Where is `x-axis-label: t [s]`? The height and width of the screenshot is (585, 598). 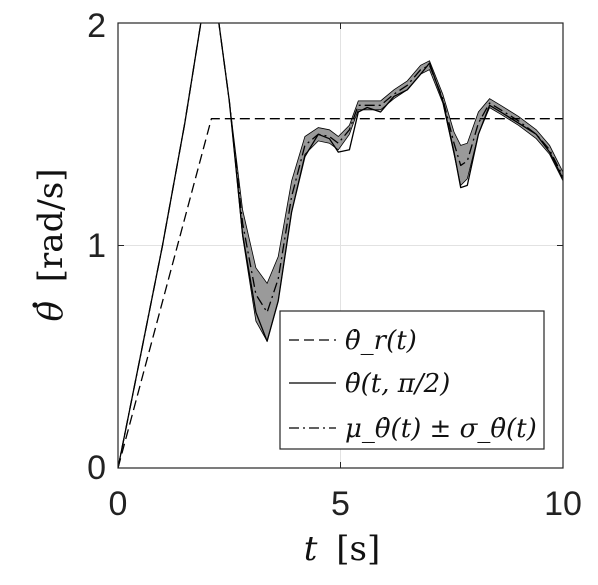
x-axis-label: t [s] is located at coordinates (342, 549).